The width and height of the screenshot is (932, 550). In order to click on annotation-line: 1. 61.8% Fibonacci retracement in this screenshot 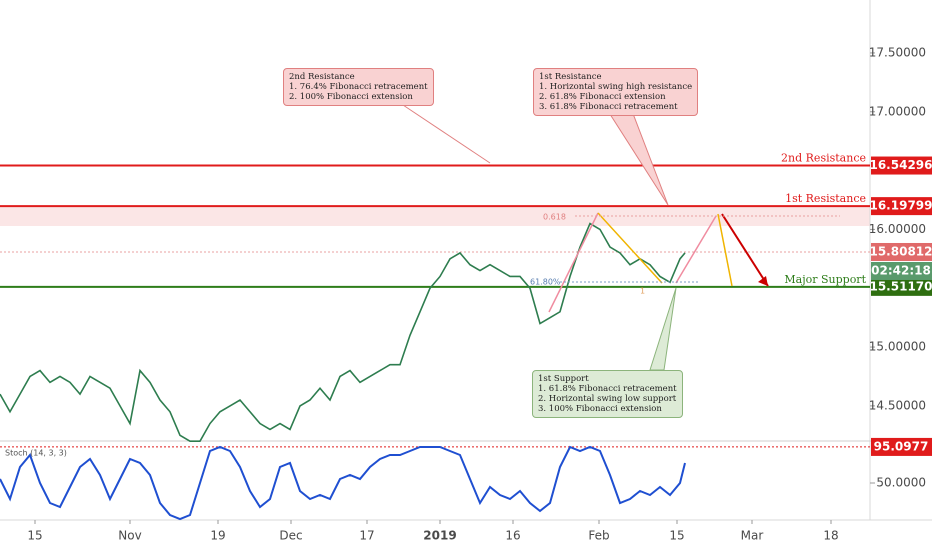, I will do `click(607, 389)`.